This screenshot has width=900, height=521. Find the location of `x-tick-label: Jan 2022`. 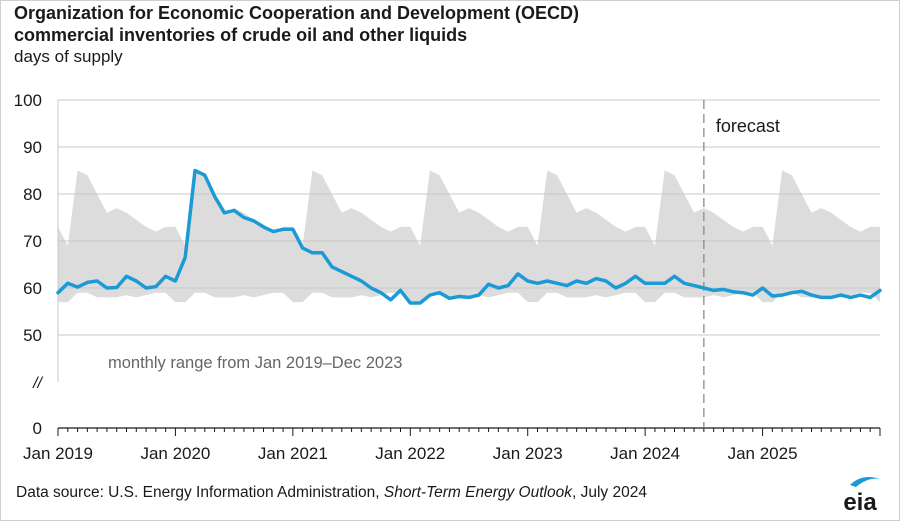

x-tick-label: Jan 2022 is located at coordinates (410, 453).